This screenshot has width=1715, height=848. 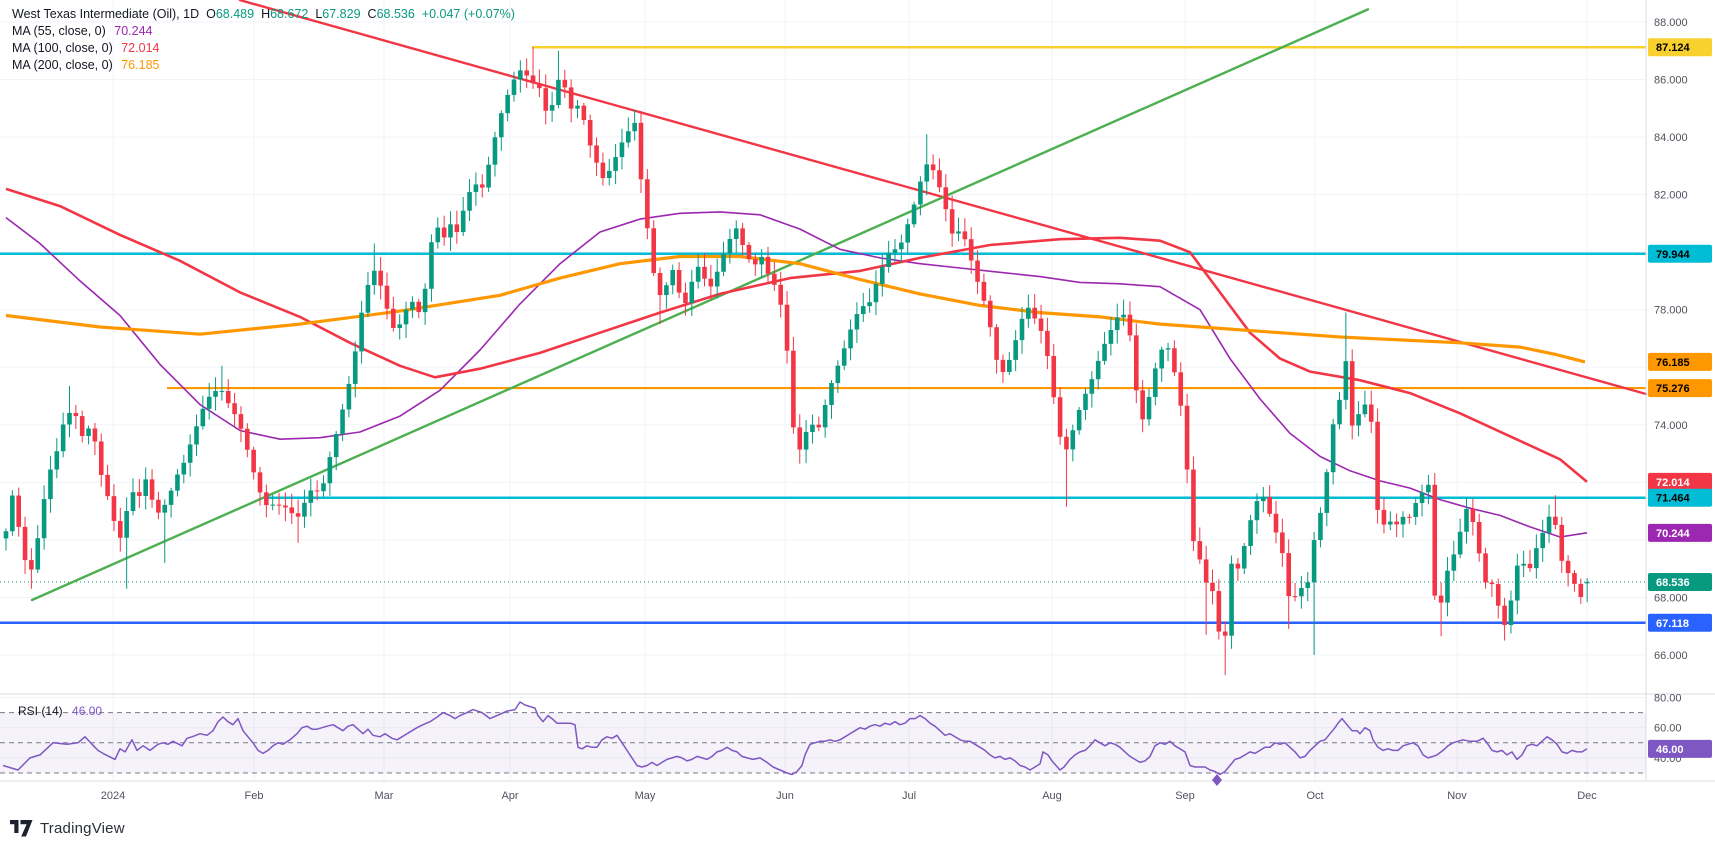 What do you see at coordinates (1457, 796) in the screenshot?
I see `time-tick-label: Nov` at bounding box center [1457, 796].